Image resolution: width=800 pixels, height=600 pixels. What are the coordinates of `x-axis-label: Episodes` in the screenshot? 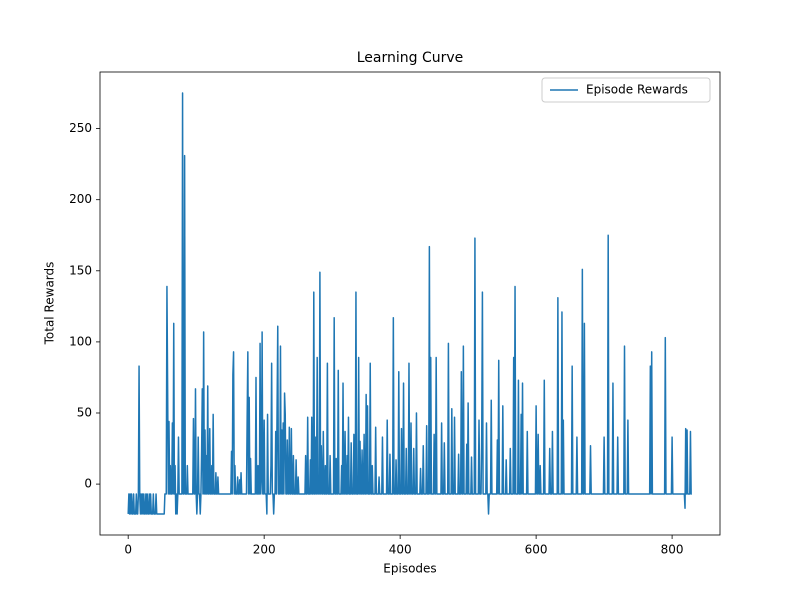 It's located at (409, 569).